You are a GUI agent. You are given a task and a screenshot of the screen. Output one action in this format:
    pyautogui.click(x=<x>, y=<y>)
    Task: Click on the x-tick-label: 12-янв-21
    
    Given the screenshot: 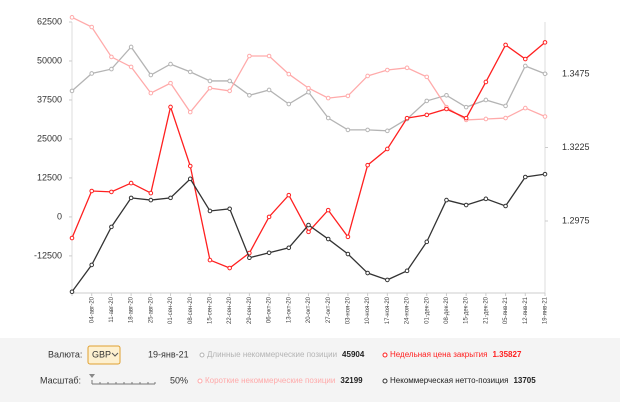 What is the action you would take?
    pyautogui.click(x=526, y=310)
    